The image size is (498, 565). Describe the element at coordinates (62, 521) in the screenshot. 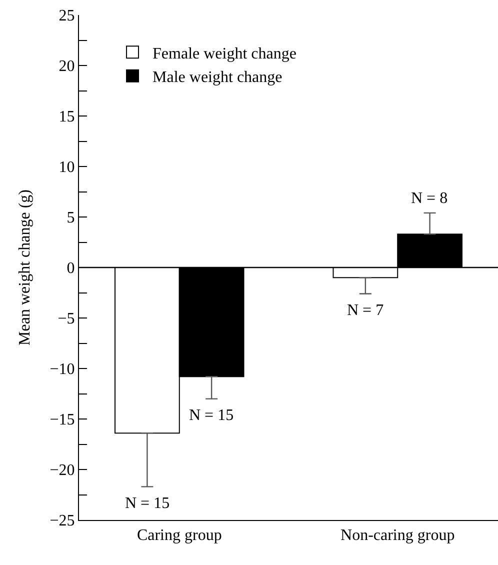

I see `y-tick-label: −25` at that location.